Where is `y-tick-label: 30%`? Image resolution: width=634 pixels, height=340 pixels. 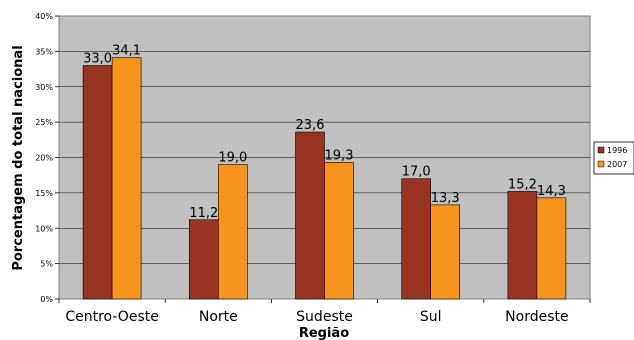
y-tick-label: 30% is located at coordinates (44, 87).